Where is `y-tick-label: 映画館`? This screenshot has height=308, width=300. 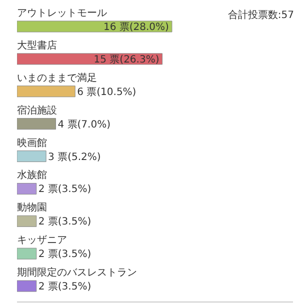
y-tick-label: 映画館 is located at coordinates (32, 142).